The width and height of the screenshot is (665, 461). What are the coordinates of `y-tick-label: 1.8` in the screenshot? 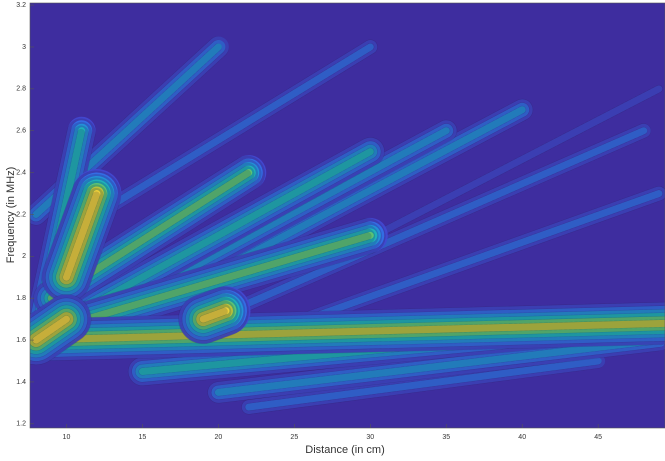 It's located at (21, 298).